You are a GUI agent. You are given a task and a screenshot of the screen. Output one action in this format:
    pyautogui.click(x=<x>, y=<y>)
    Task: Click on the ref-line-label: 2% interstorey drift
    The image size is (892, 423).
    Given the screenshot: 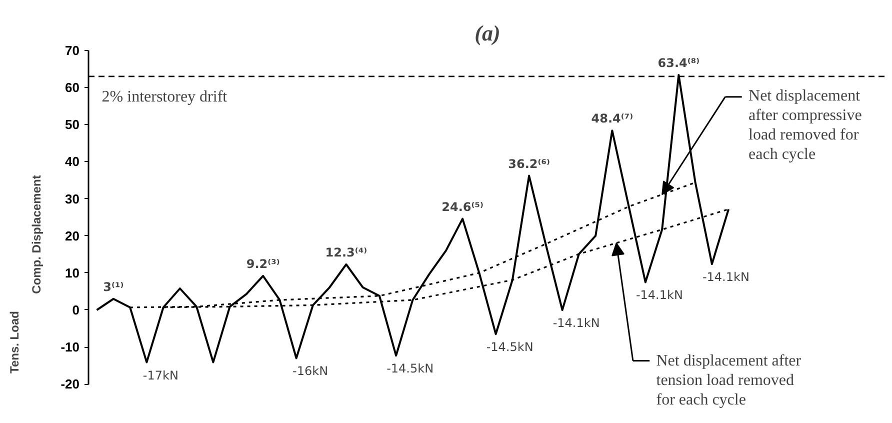 What is the action you would take?
    pyautogui.click(x=165, y=97)
    